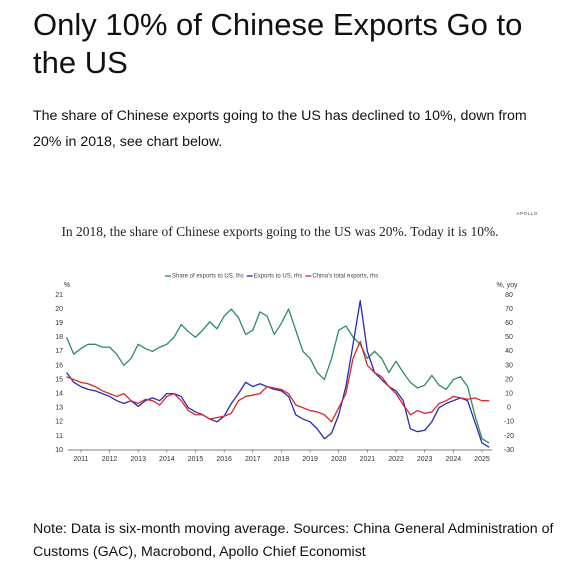  Describe the element at coordinates (253, 459) in the screenshot. I see `x-tick-label: 2017` at that location.